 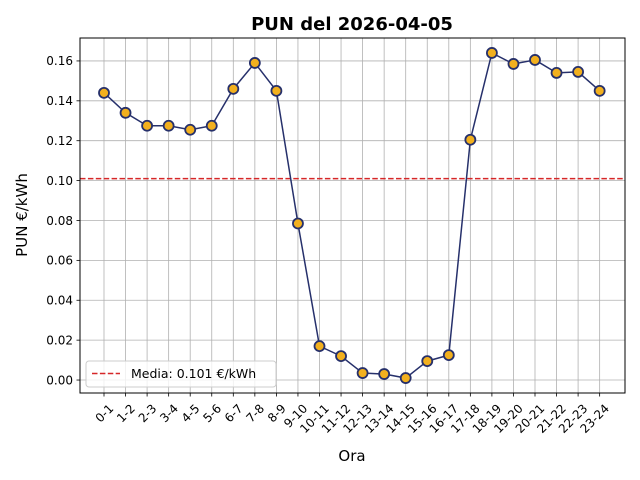 What do you see at coordinates (59, 301) in the screenshot?
I see `y-tick-label: 0.04` at bounding box center [59, 301].